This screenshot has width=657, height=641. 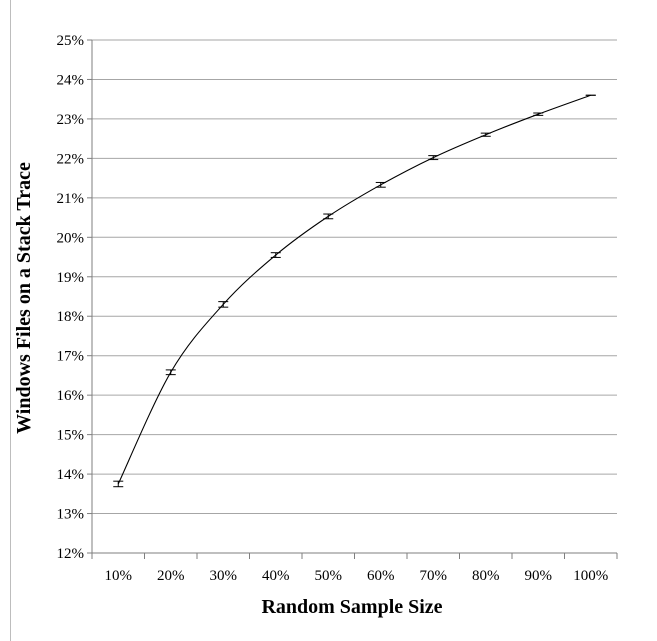 What do you see at coordinates (71, 357) in the screenshot?
I see `y-tick-label: 17%` at bounding box center [71, 357].